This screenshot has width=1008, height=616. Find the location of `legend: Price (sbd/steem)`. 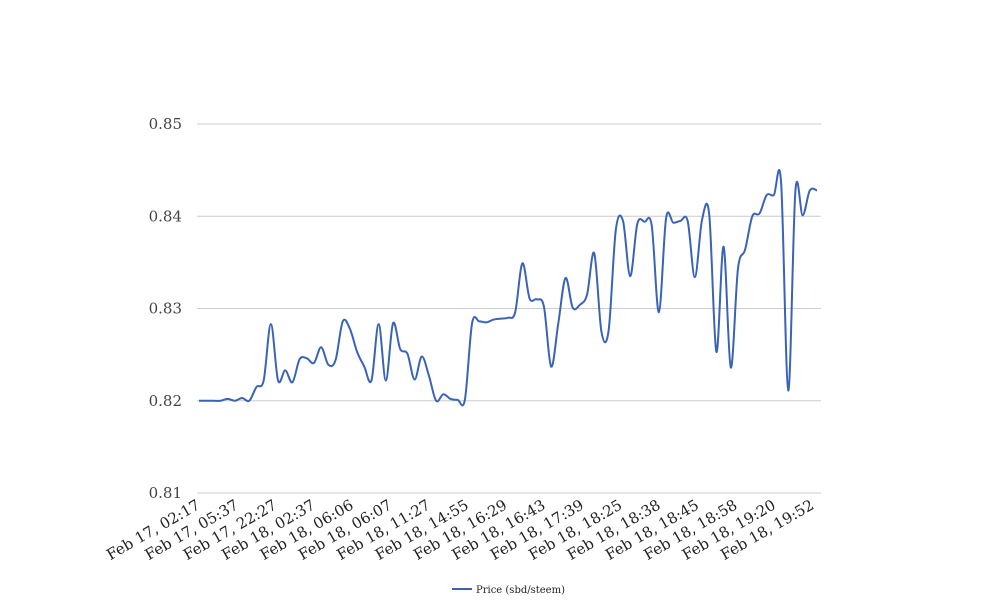

legend: Price (sbd/steem) is located at coordinates (508, 590).